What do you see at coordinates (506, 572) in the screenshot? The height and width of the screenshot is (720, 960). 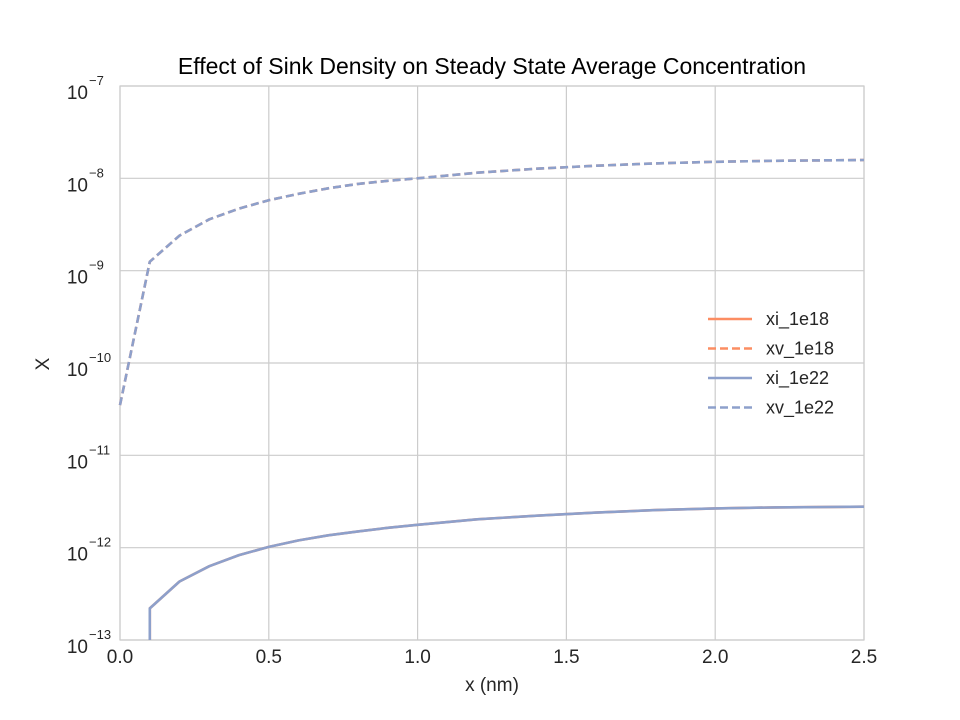 I see `series-line-xi-1e22` at bounding box center [506, 572].